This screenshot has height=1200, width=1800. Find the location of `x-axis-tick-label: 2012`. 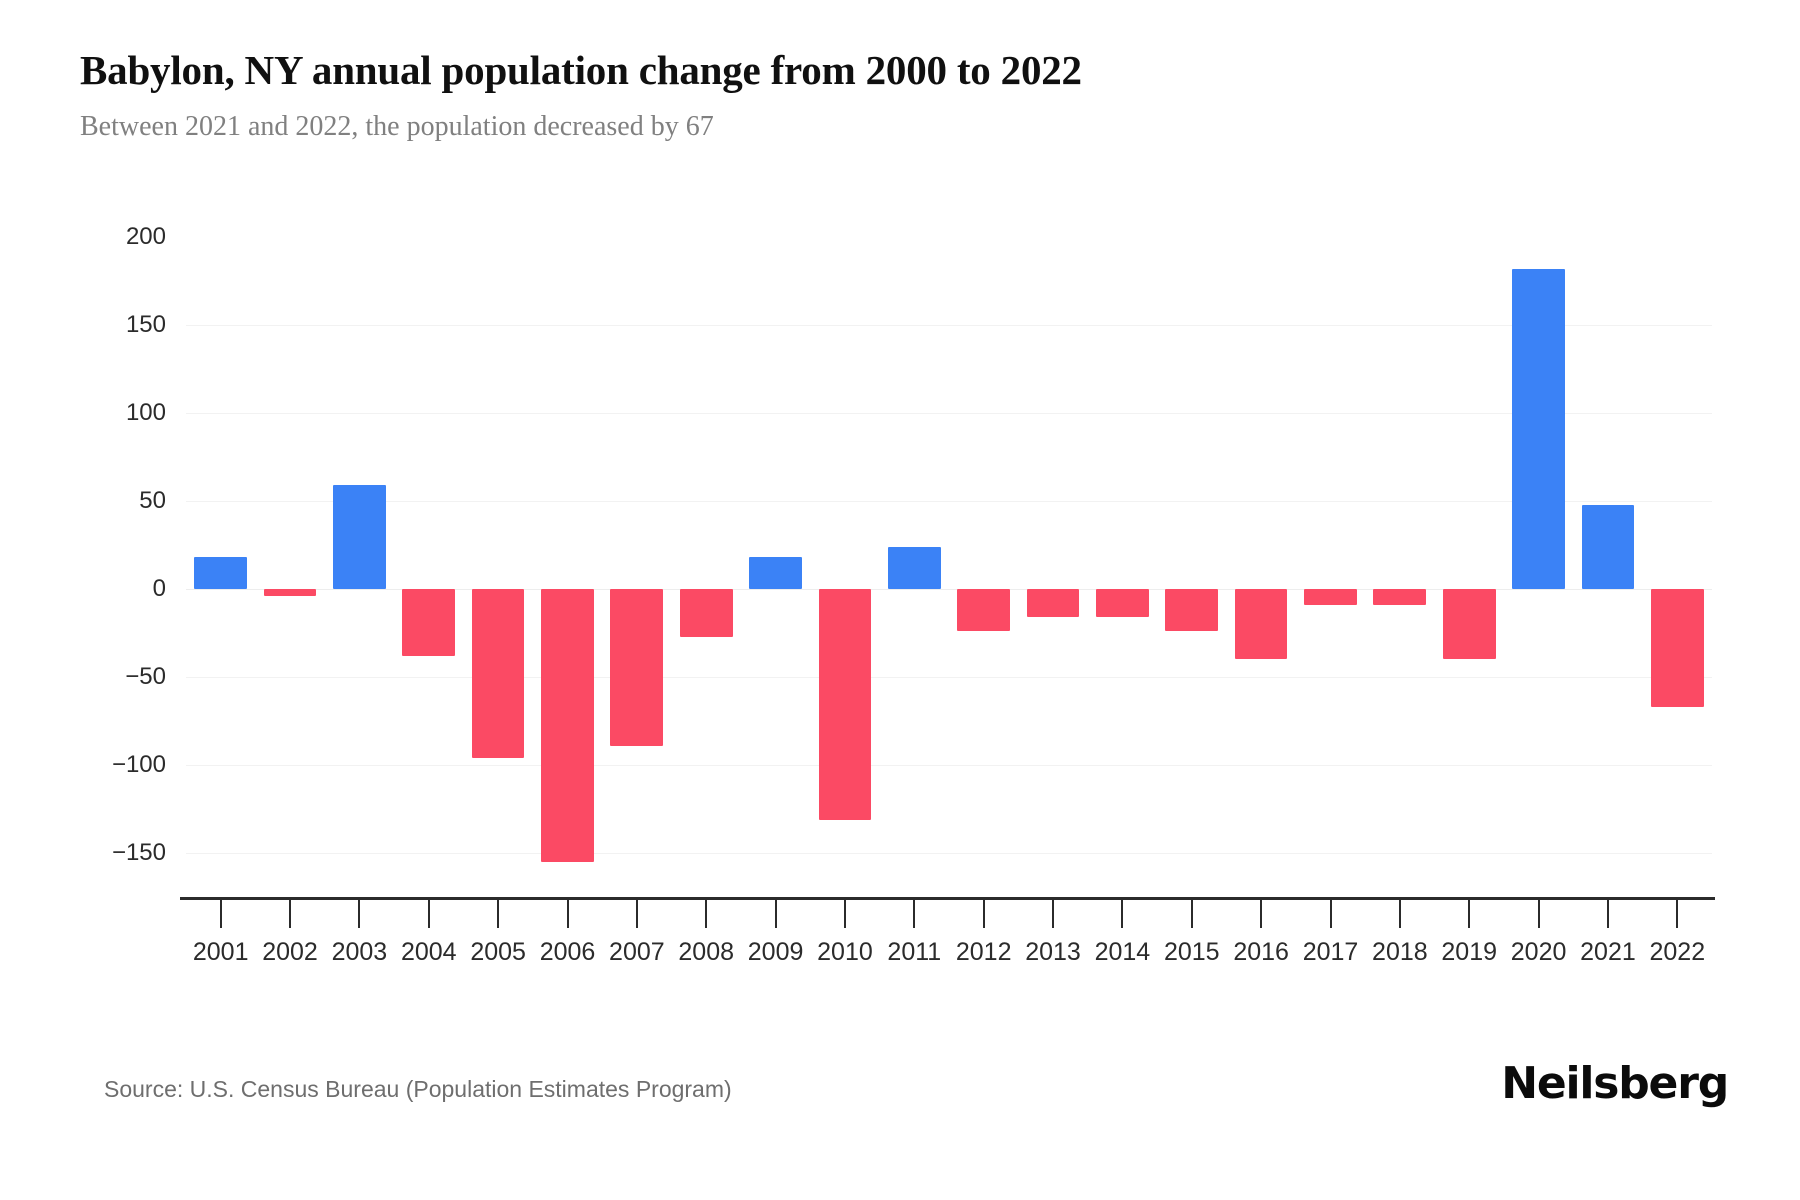

x-axis-tick-label: 2012 is located at coordinates (983, 952).